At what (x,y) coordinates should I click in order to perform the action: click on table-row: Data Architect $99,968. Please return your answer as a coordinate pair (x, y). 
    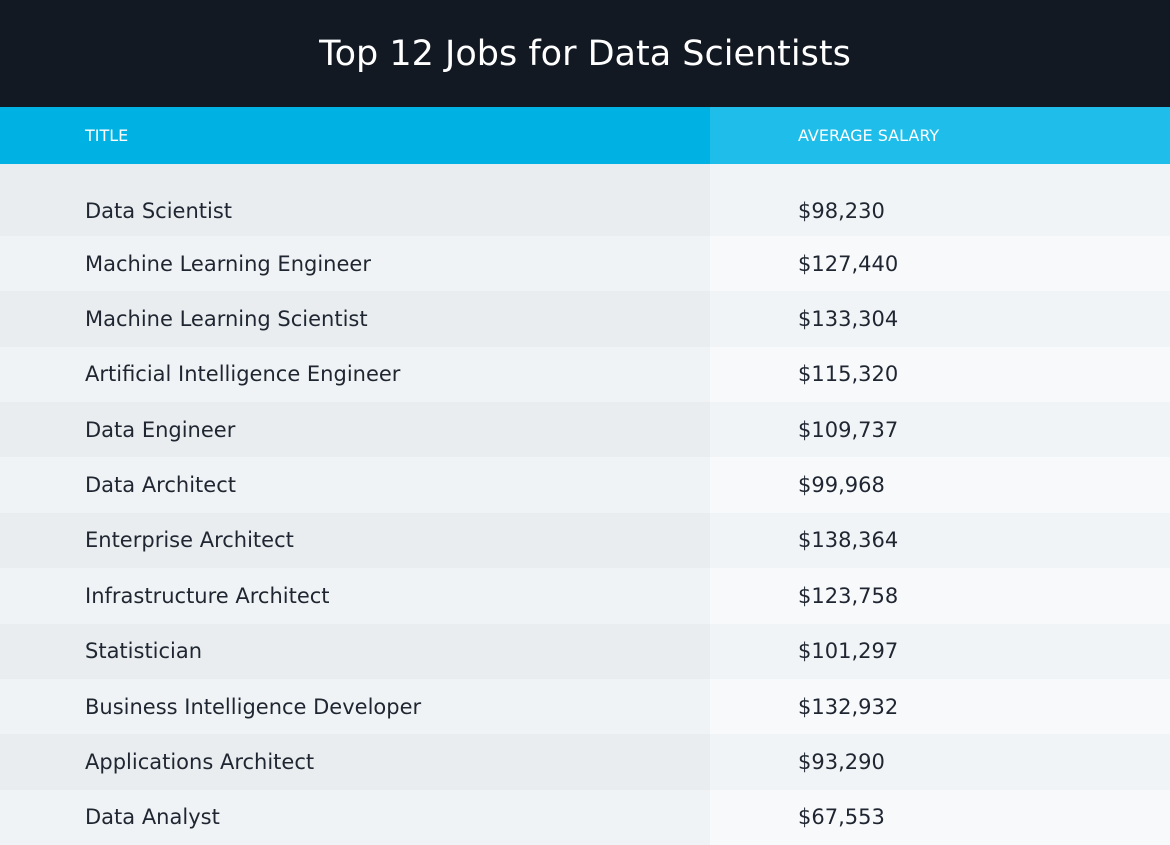
    Looking at the image, I should click on (585, 485).